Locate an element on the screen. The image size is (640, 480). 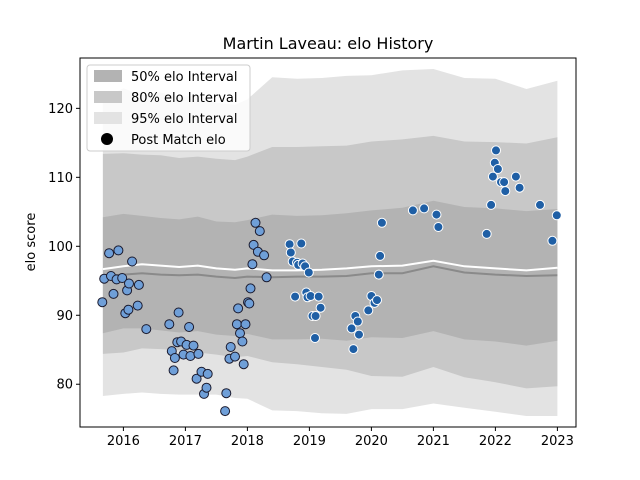
legend-box is located at coordinates (168, 108).